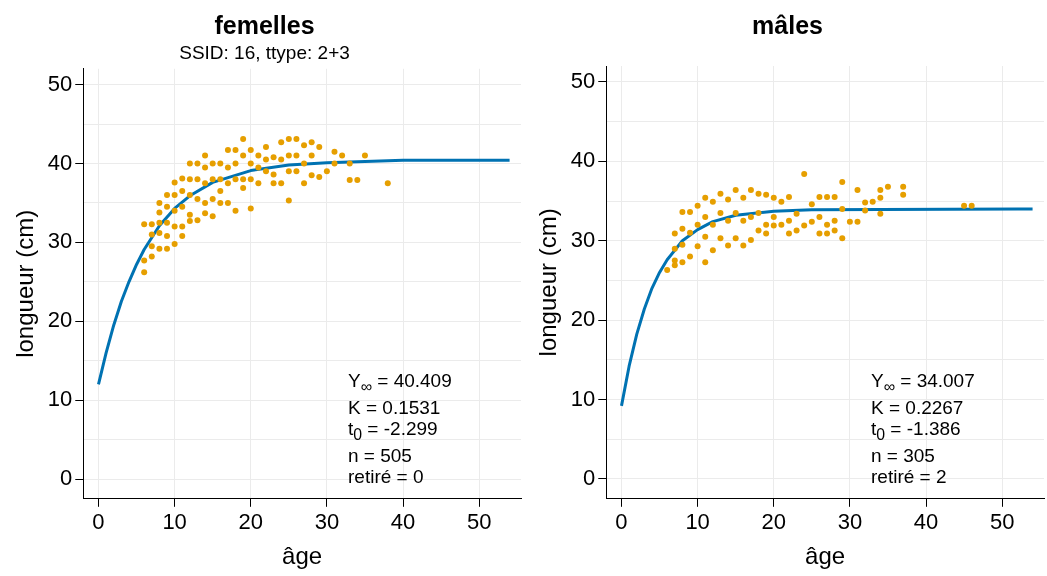 This screenshot has height=576, width=1047. What do you see at coordinates (903, 455) in the screenshot?
I see `annotation: n = 305` at bounding box center [903, 455].